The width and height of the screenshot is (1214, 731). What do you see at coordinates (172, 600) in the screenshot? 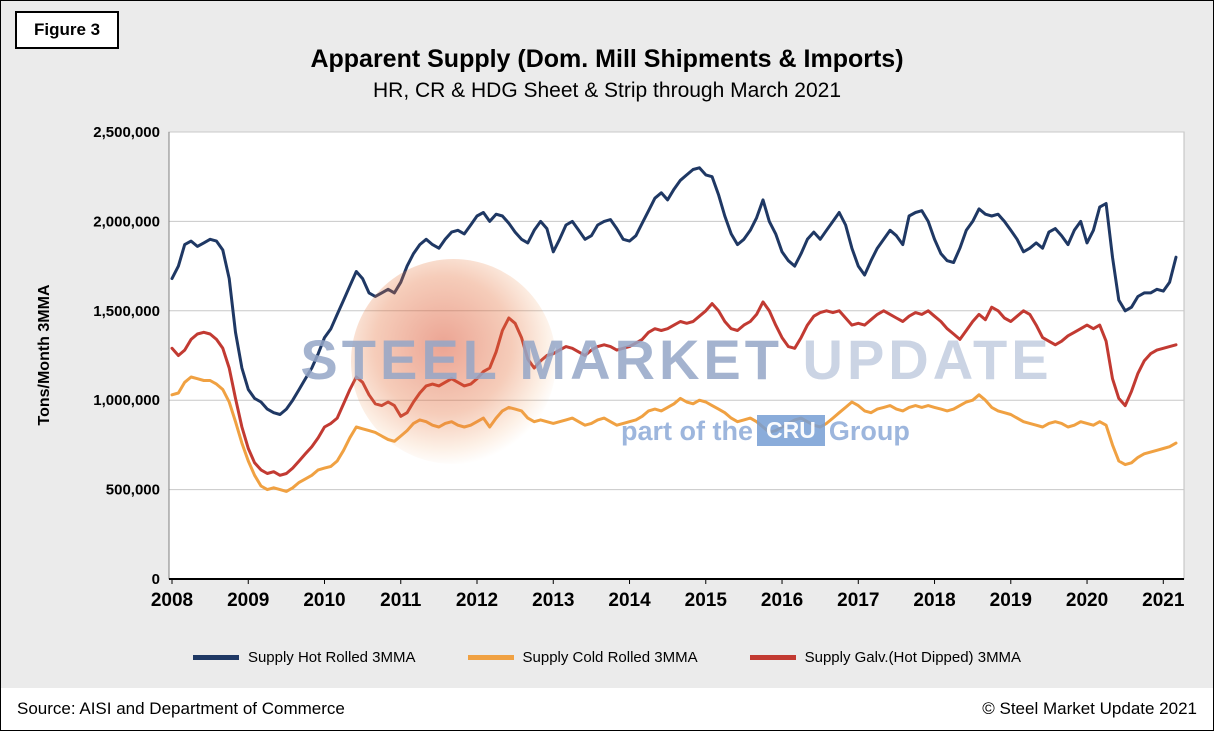
I see `x-tick-label: 2008` at bounding box center [172, 600].